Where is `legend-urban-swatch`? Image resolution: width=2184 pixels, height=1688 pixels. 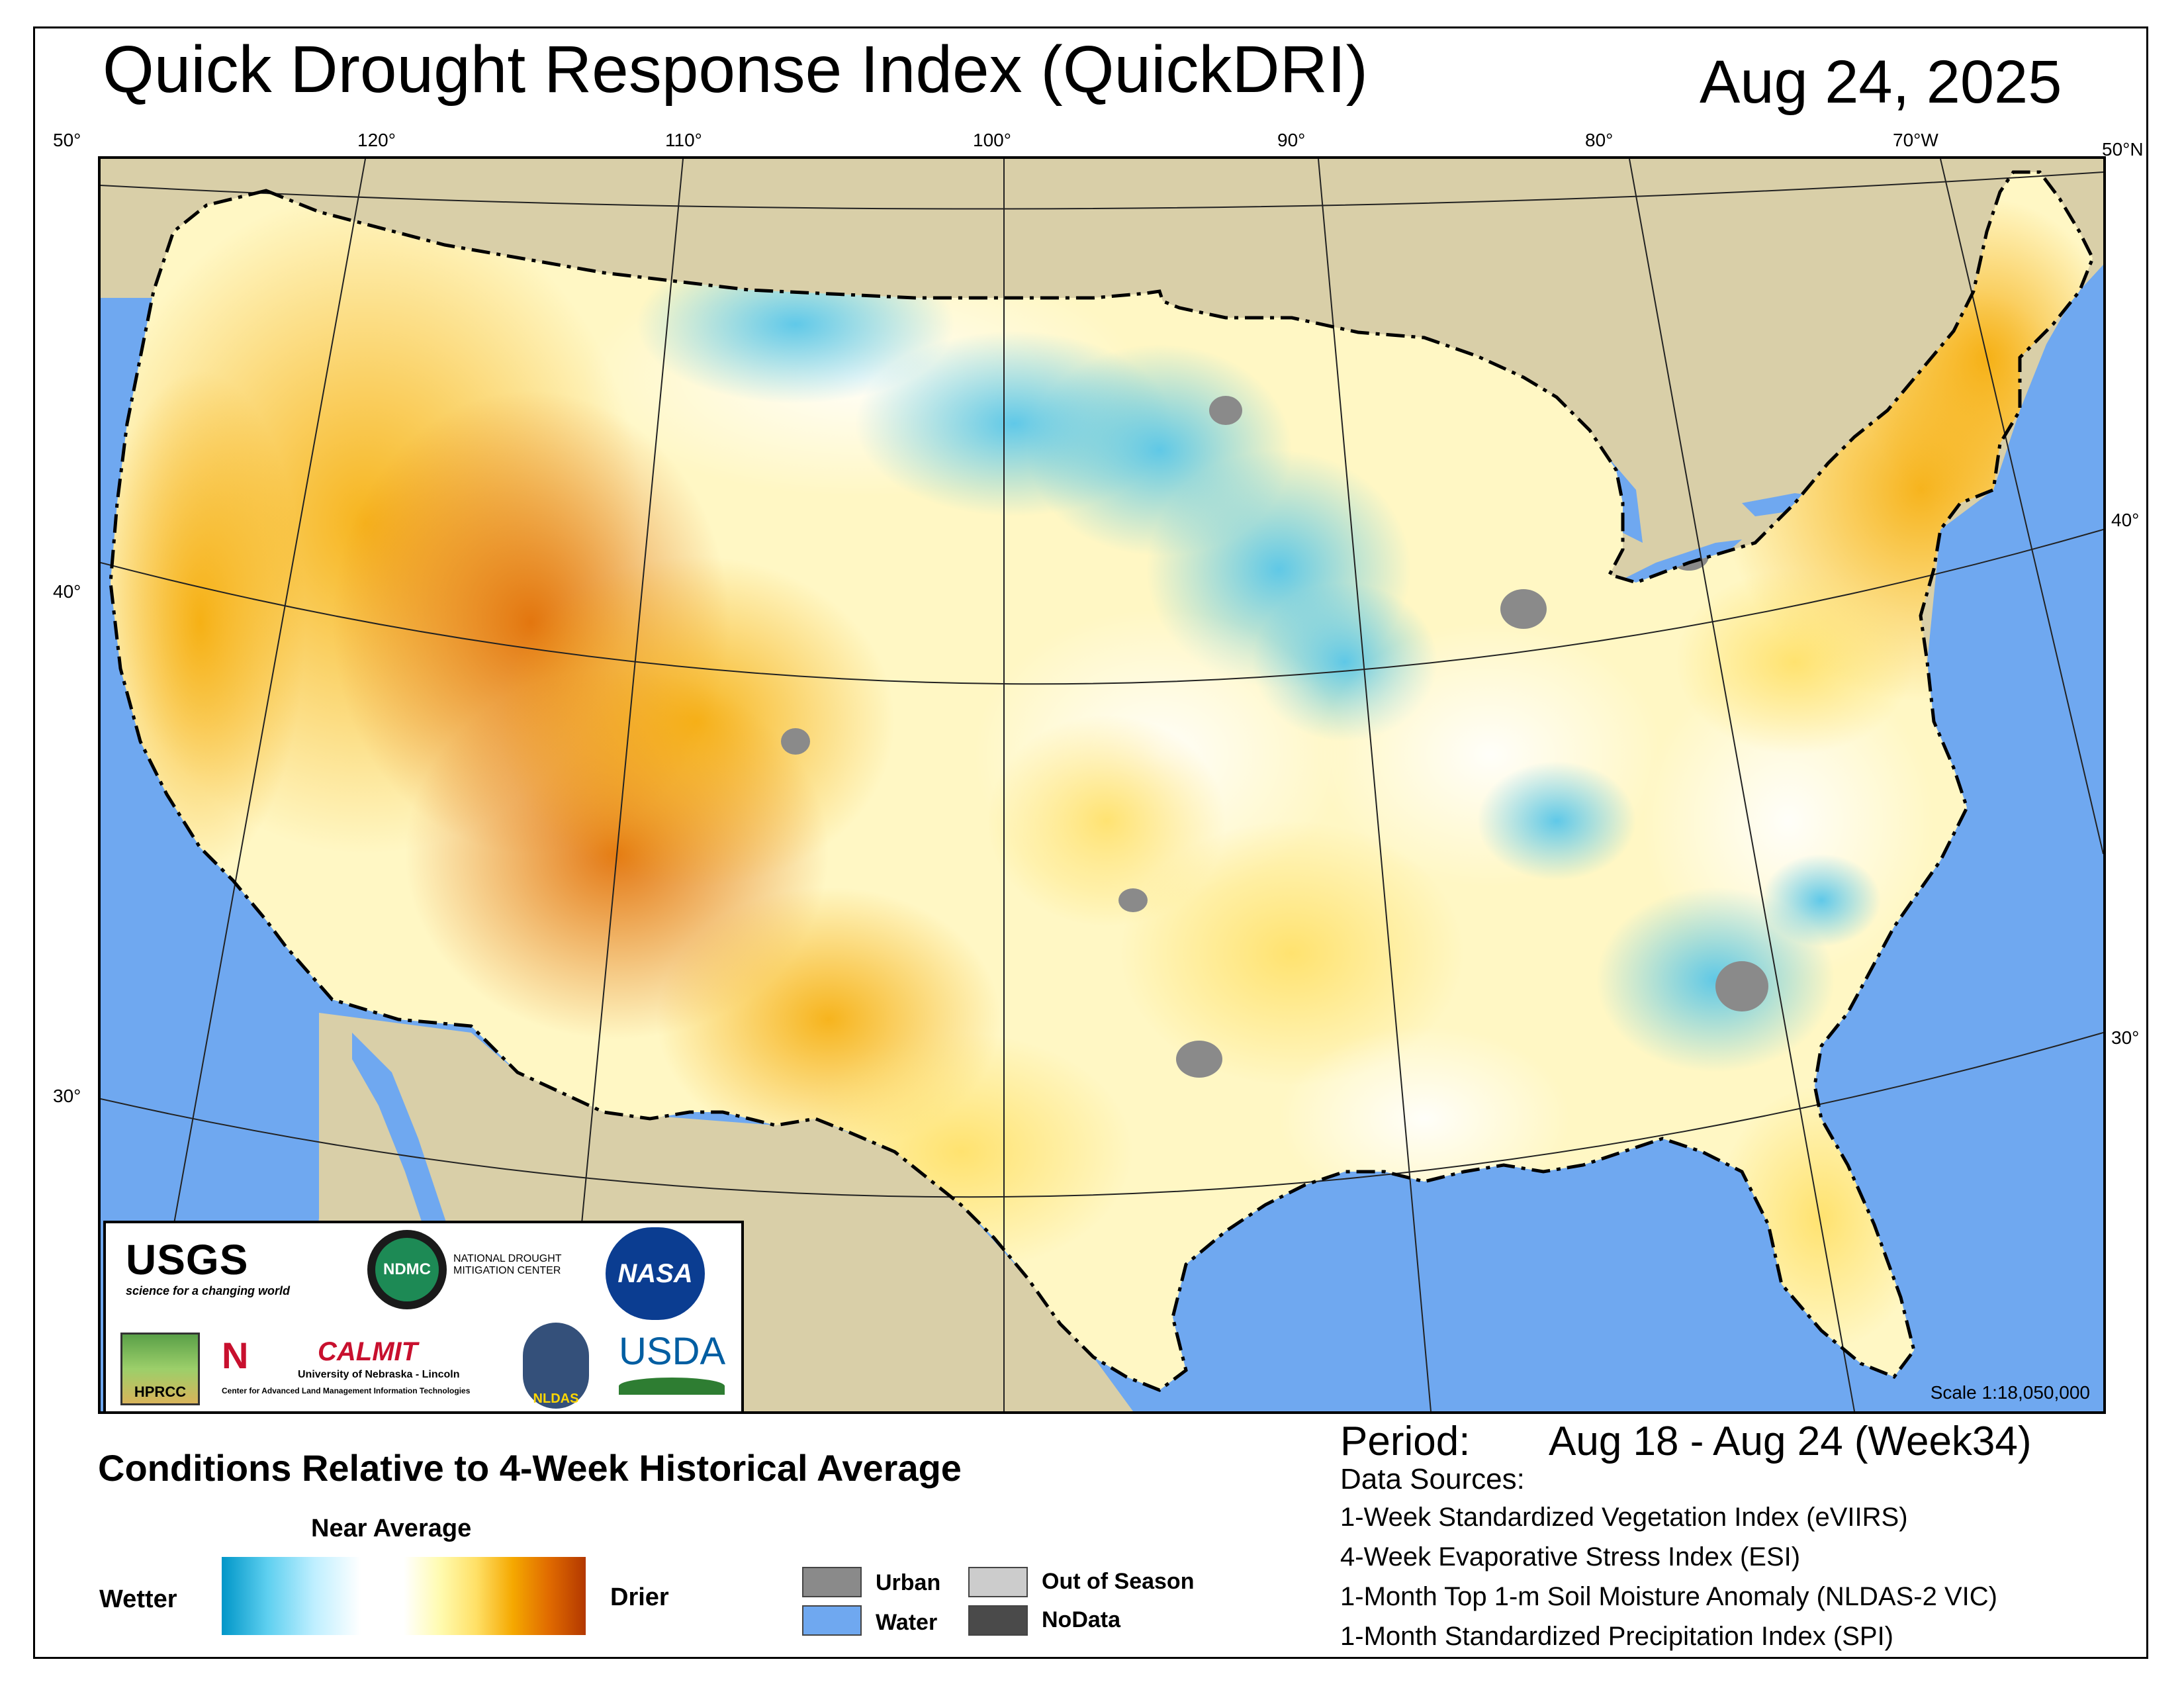 legend-urban-swatch is located at coordinates (832, 1582).